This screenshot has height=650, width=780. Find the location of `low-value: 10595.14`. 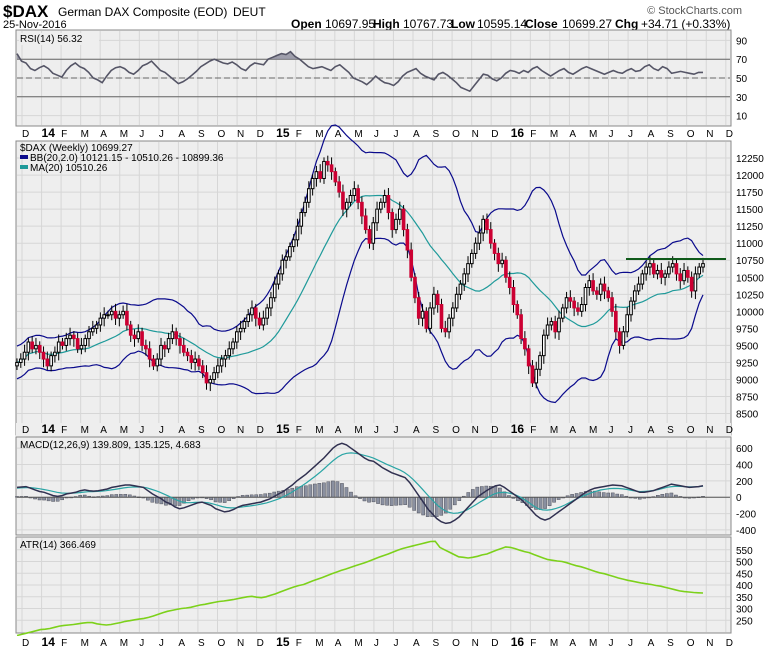

low-value: 10595.14 is located at coordinates (502, 24).